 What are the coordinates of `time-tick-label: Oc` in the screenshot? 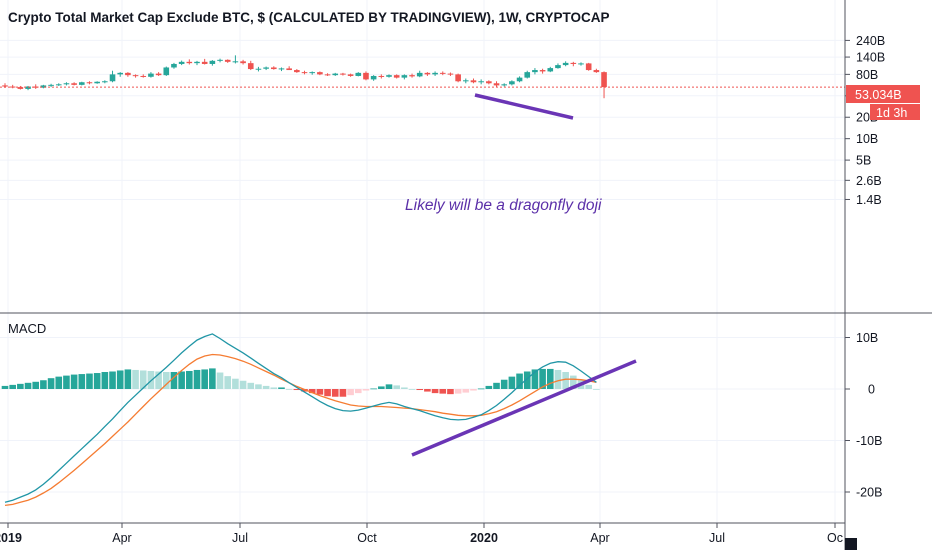 It's located at (835, 538).